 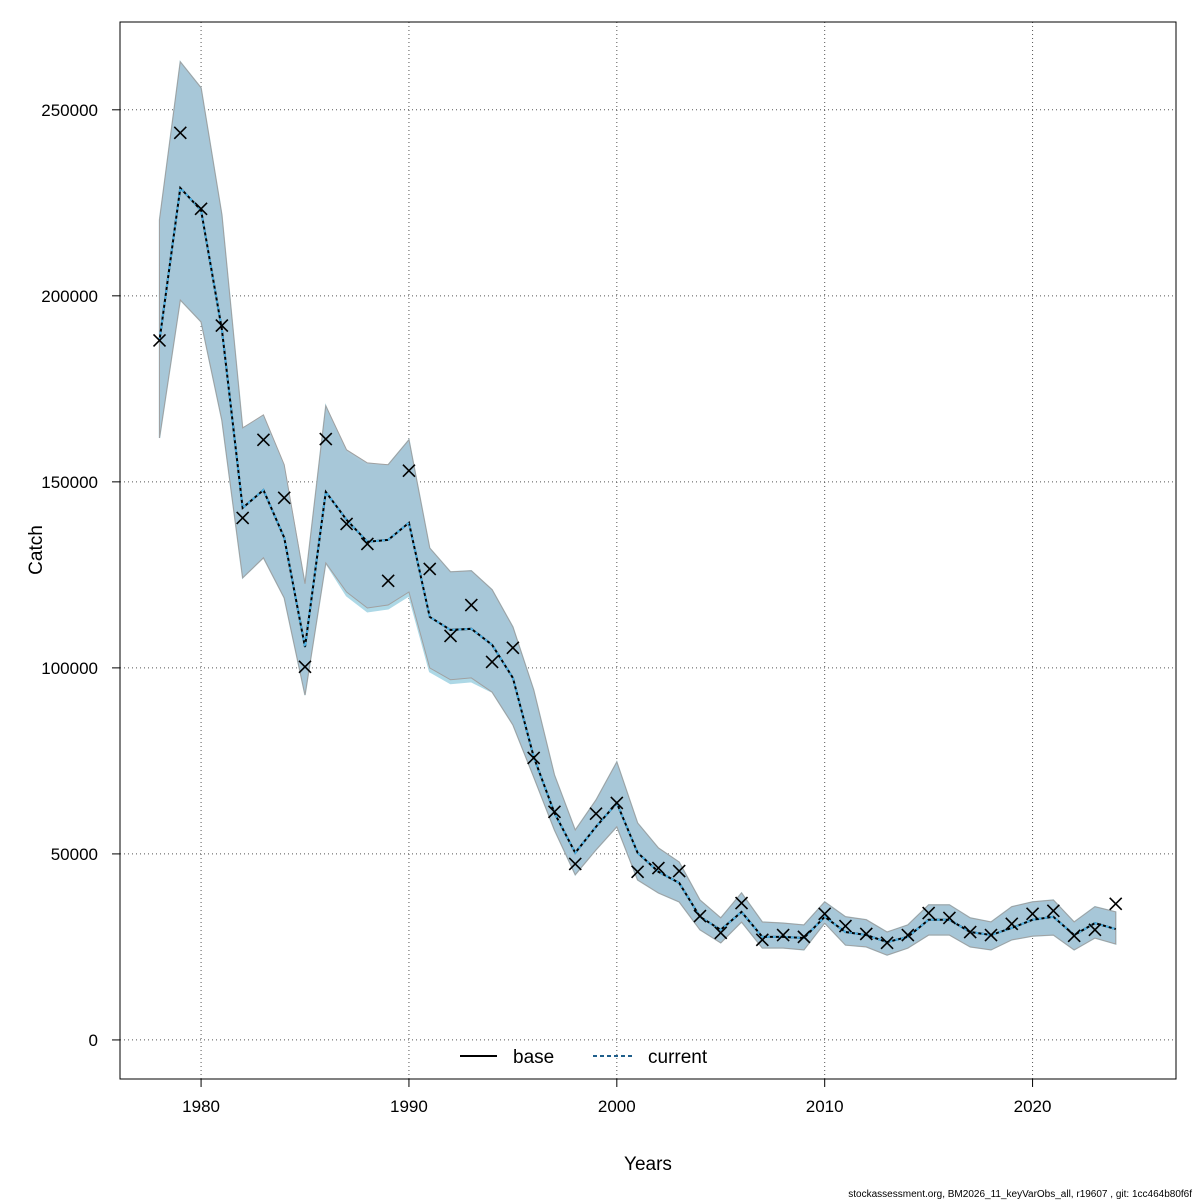 I want to click on y-tick-label: 100000, so click(x=69, y=668).